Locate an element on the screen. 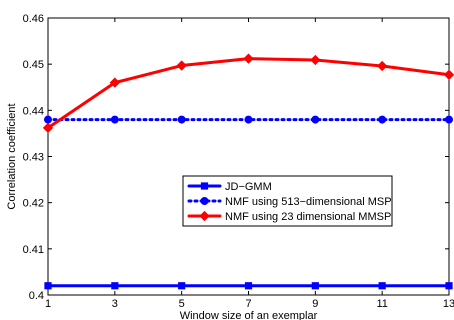 This screenshot has width=454, height=320. y-tick-label: 0.42 is located at coordinates (33, 204).